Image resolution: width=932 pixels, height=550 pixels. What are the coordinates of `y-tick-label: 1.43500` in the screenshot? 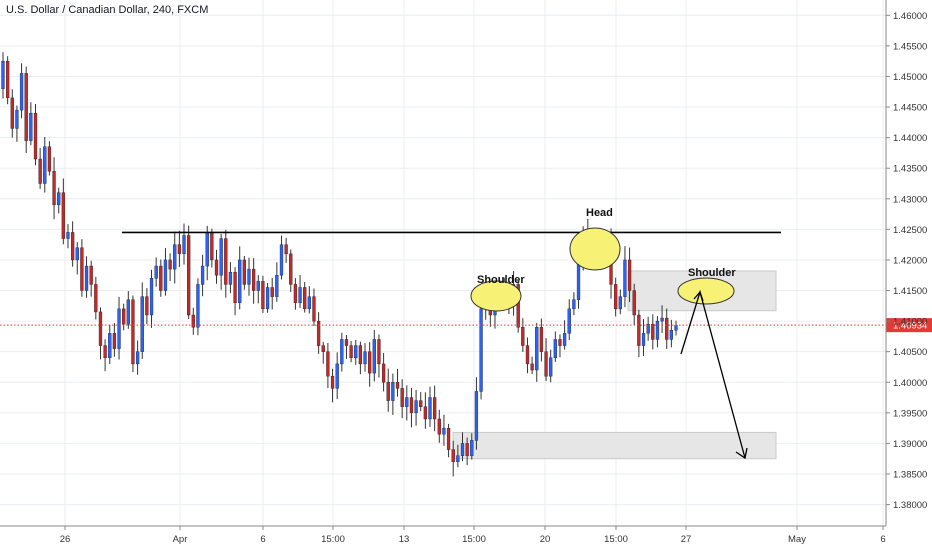 It's located at (910, 169).